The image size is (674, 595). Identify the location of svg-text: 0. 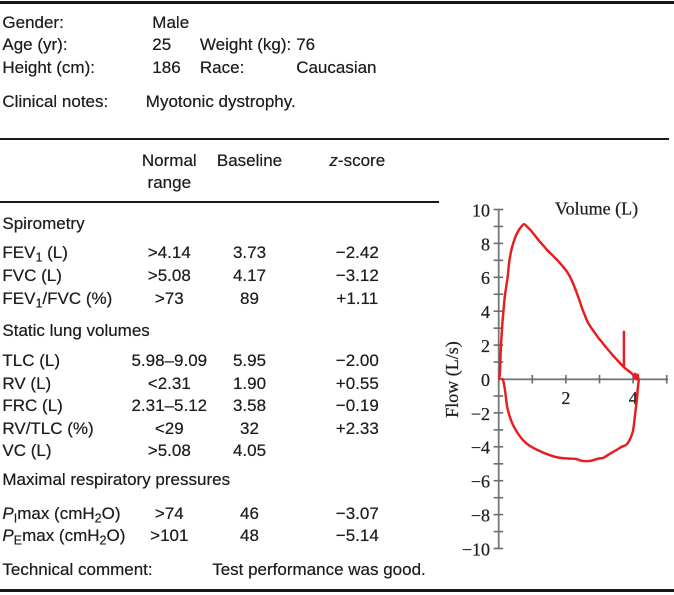
(485, 380).